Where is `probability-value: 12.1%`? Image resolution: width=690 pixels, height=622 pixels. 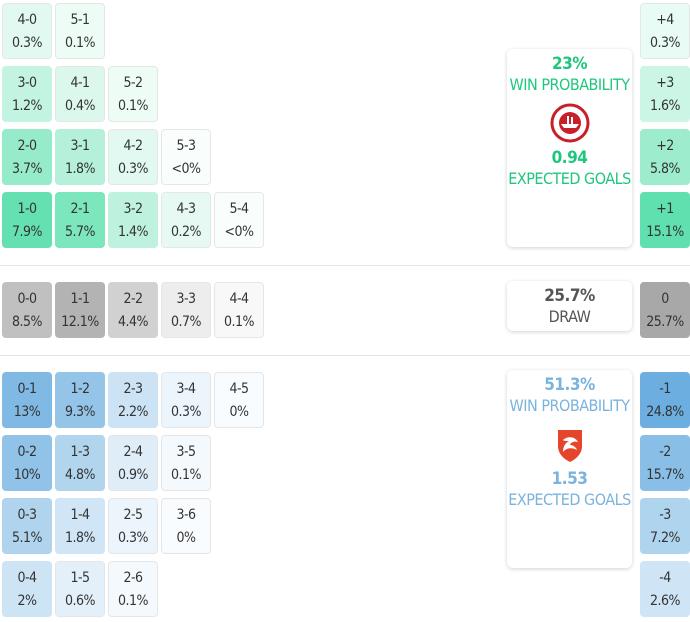
probability-value: 12.1% is located at coordinates (80, 322).